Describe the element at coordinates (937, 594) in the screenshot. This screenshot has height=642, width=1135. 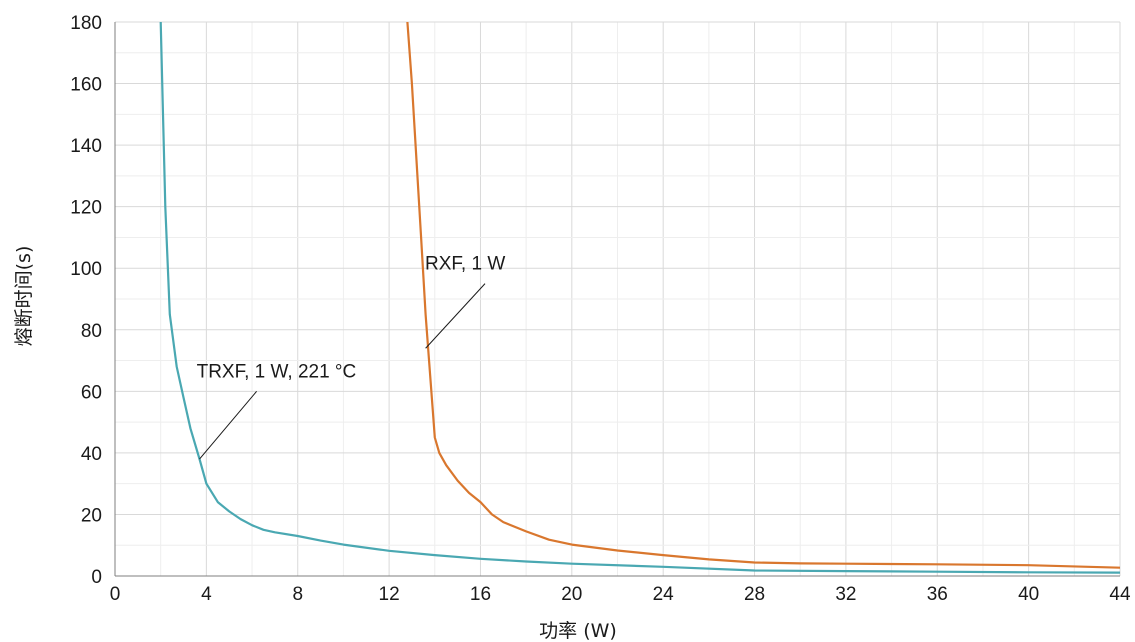
I see `x-tick-label: 36` at that location.